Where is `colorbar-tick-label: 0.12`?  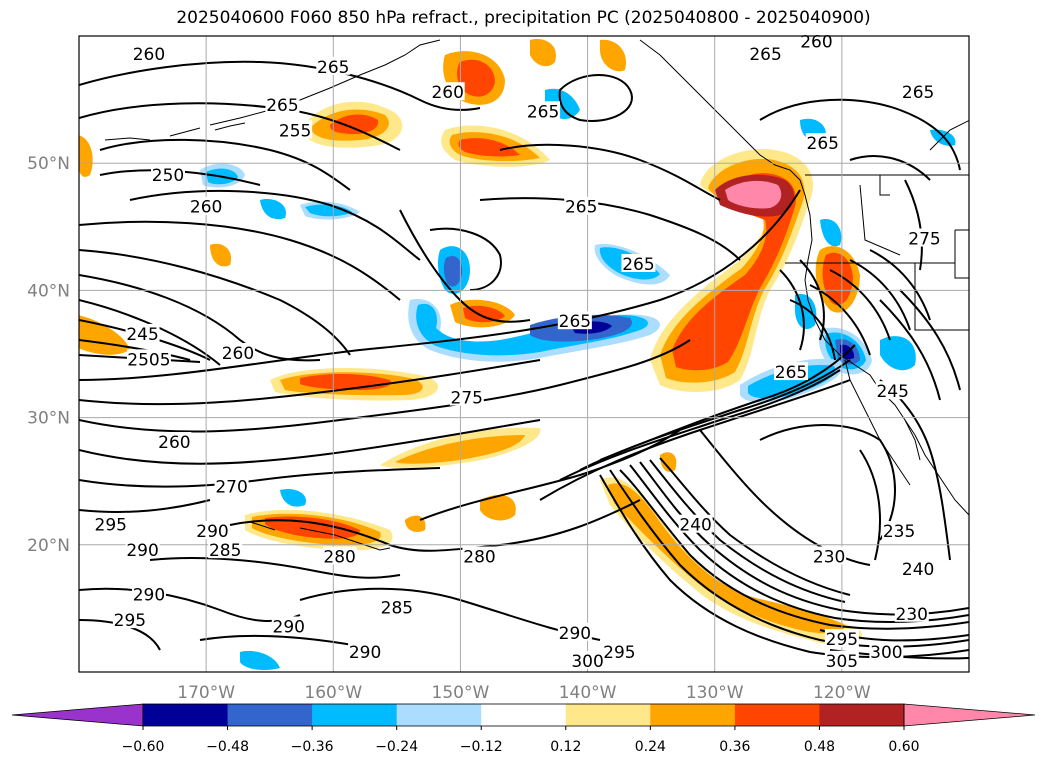
colorbar-tick-label: 0.12 is located at coordinates (565, 747).